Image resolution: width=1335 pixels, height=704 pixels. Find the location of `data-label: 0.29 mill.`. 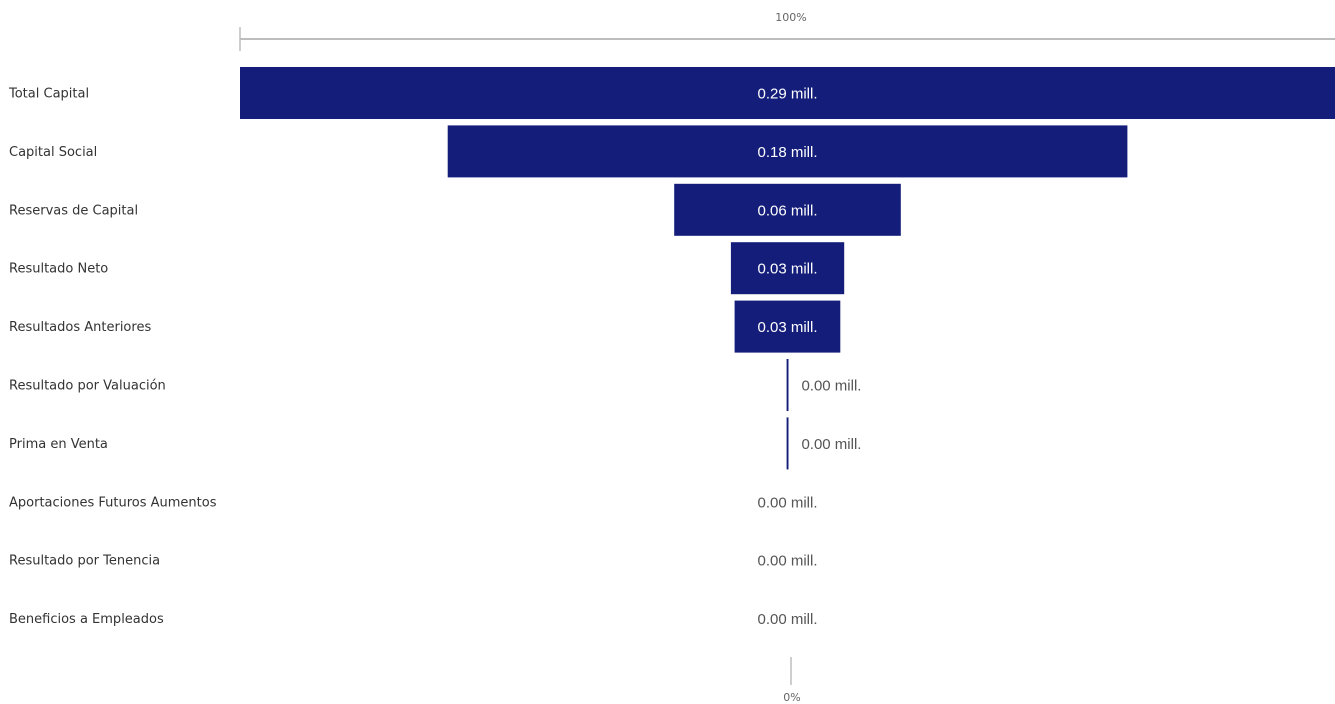

data-label: 0.29 mill. is located at coordinates (787, 94).